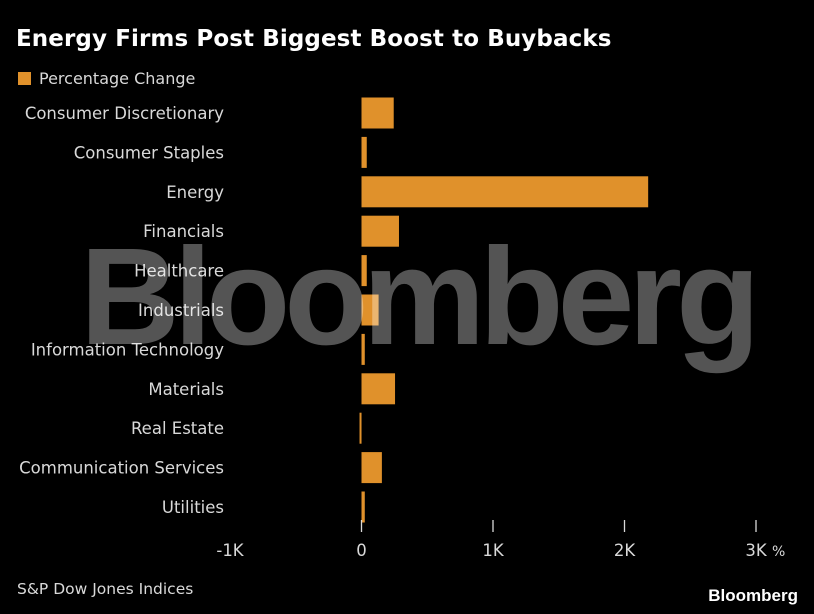 The image size is (814, 614). I want to click on category-label: Industrials, so click(181, 310).